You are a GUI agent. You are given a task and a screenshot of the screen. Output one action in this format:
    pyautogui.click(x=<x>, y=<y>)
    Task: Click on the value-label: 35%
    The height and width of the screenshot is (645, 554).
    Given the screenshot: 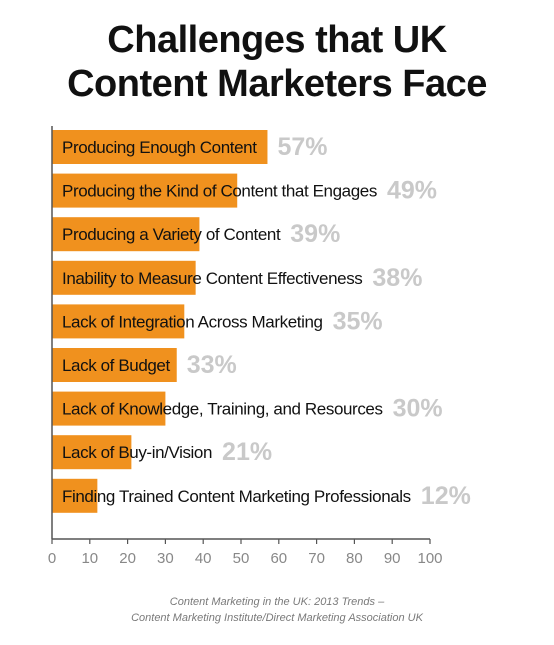 What is the action you would take?
    pyautogui.click(x=358, y=321)
    